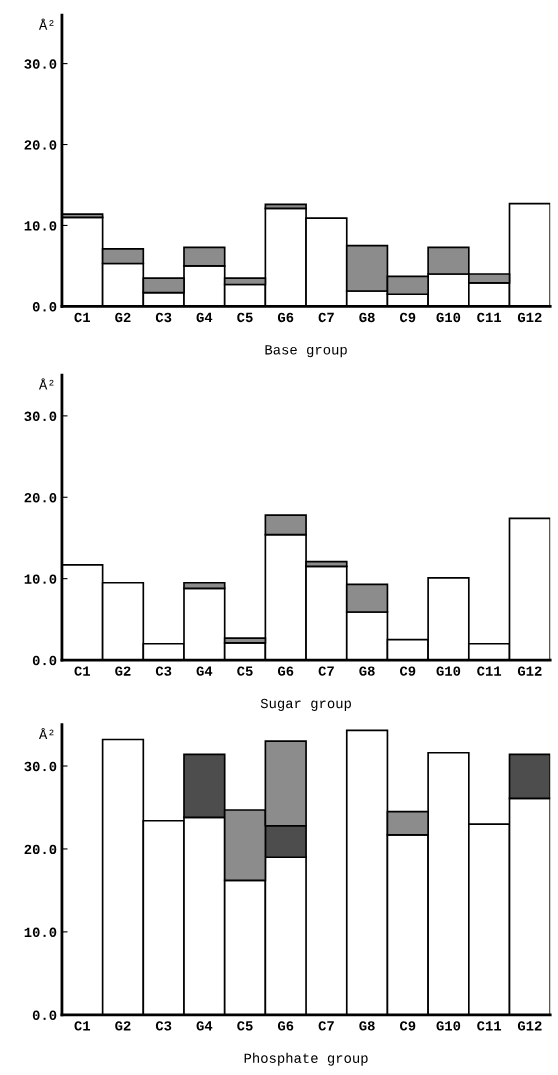  I want to click on x-axis-title: Base group, so click(306, 351).